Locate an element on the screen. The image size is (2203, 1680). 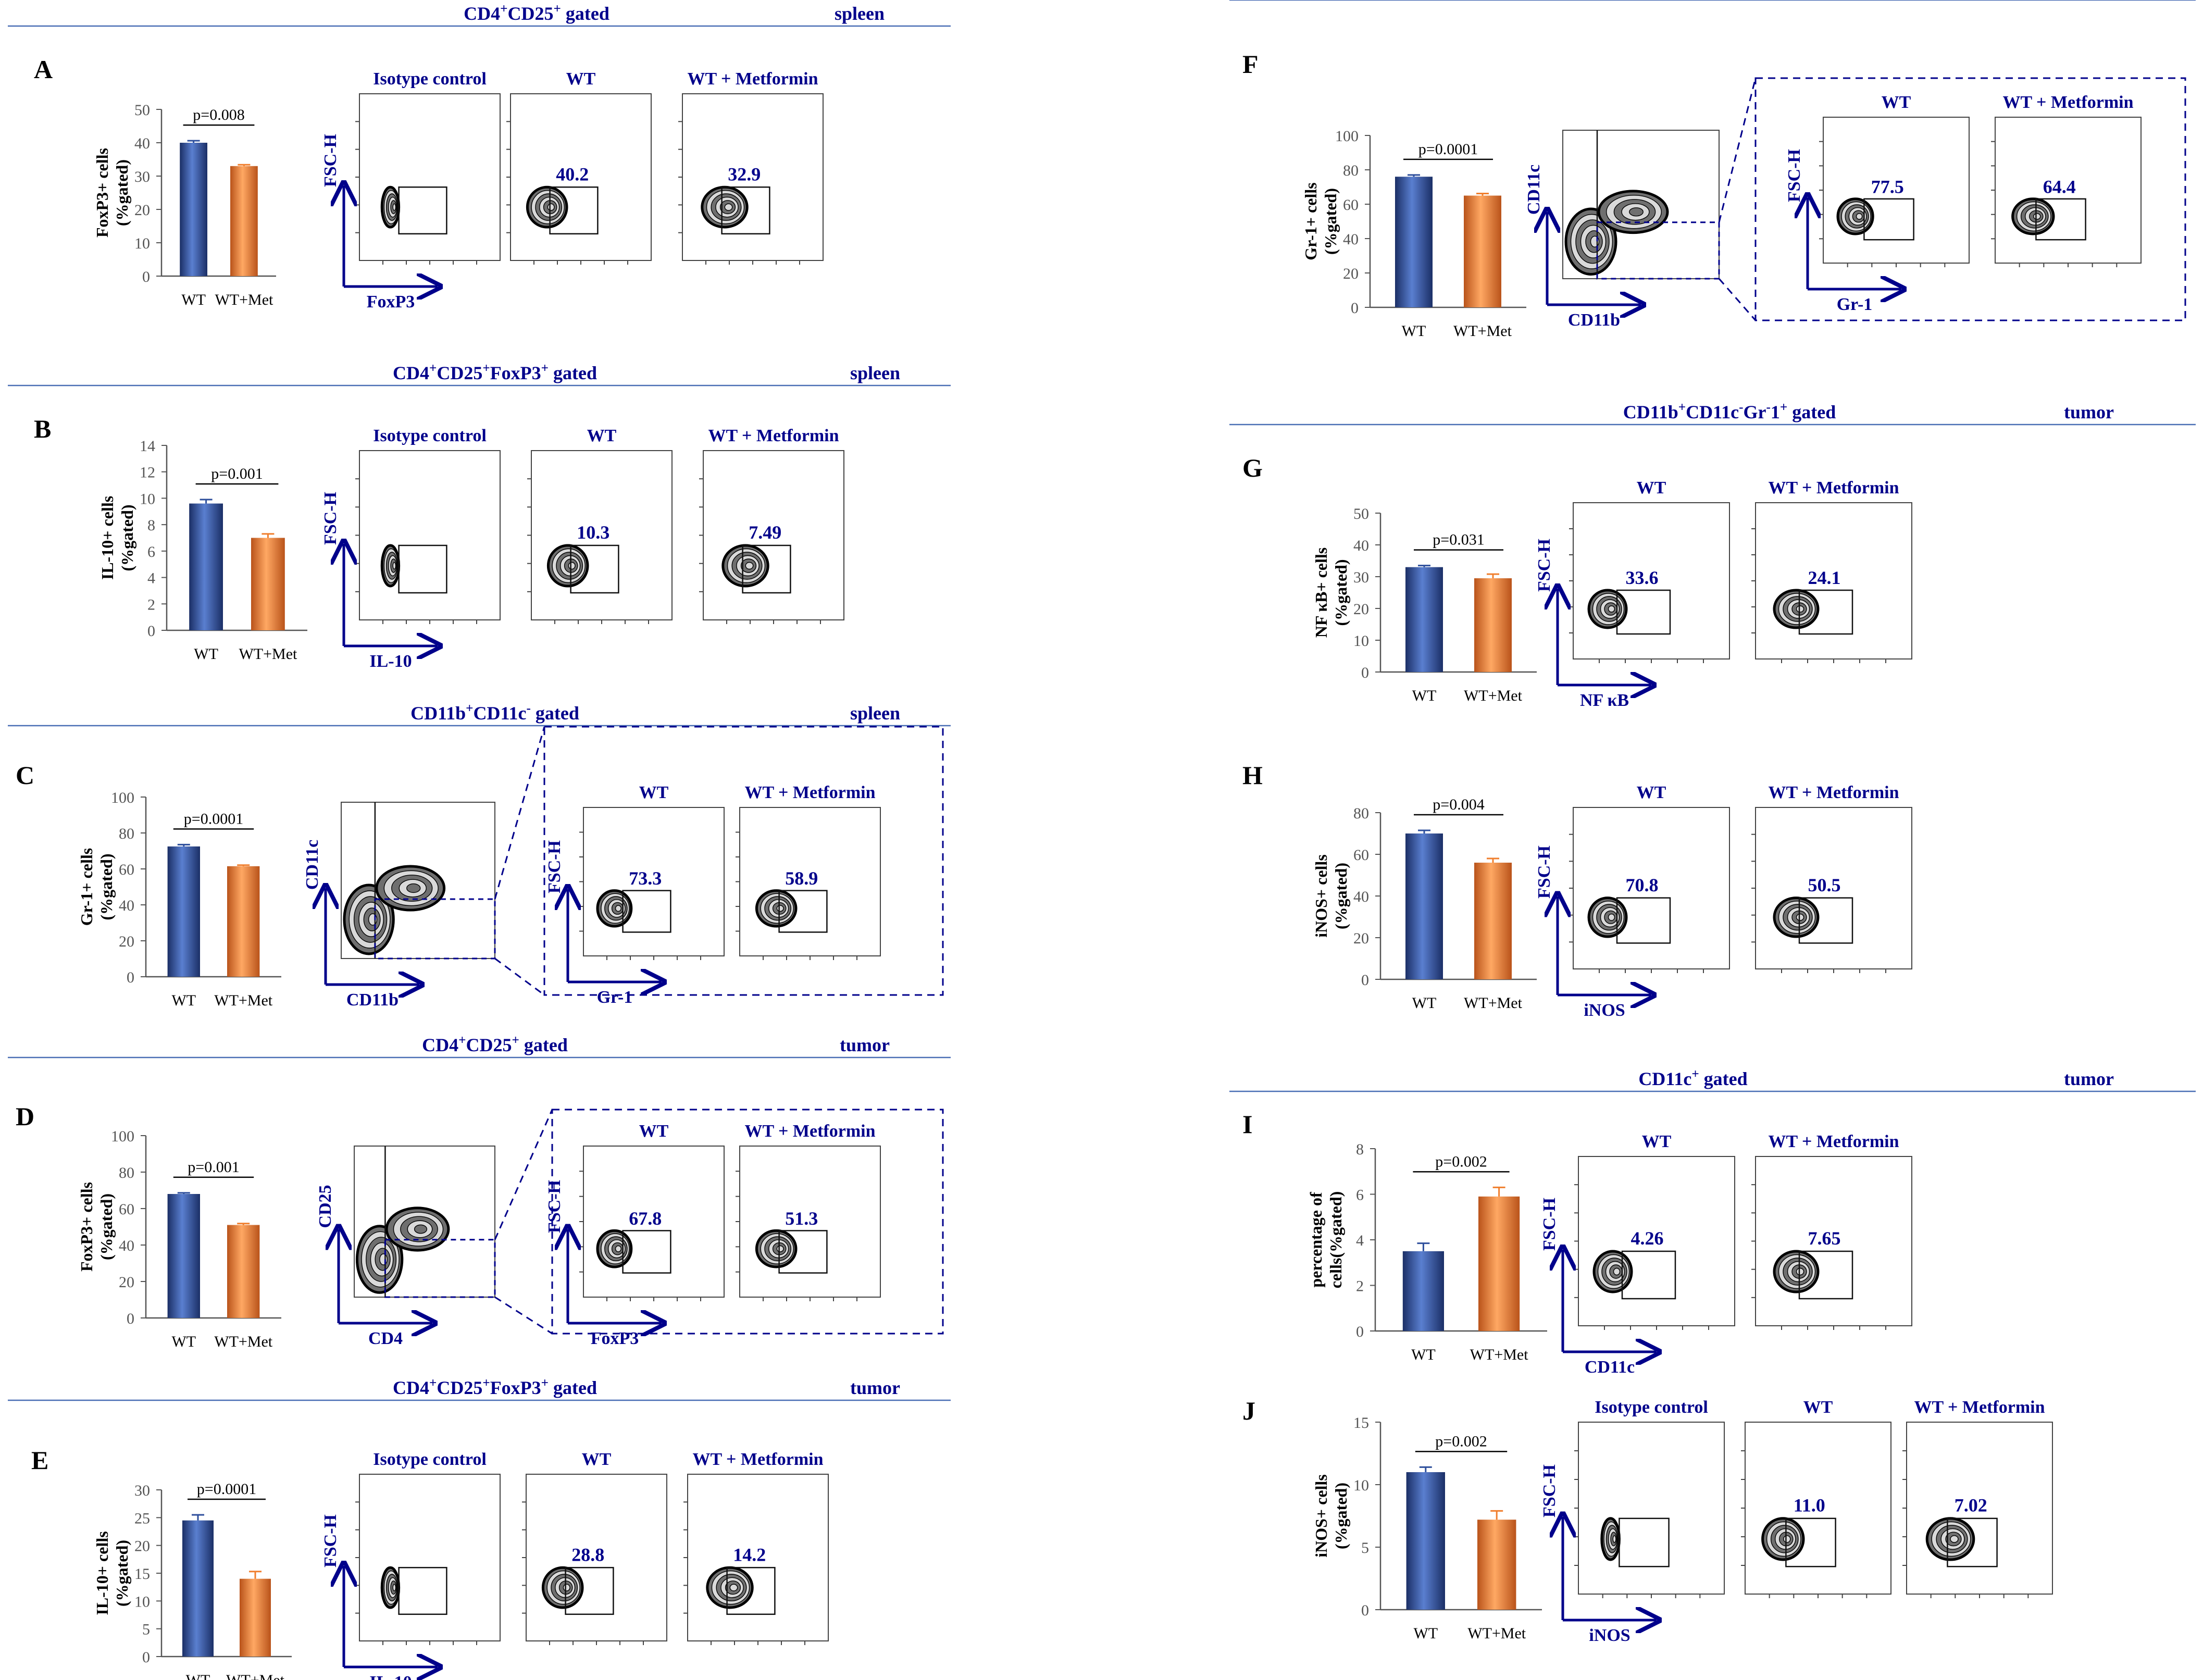
gate-percentage: 32.9 is located at coordinates (744, 174).